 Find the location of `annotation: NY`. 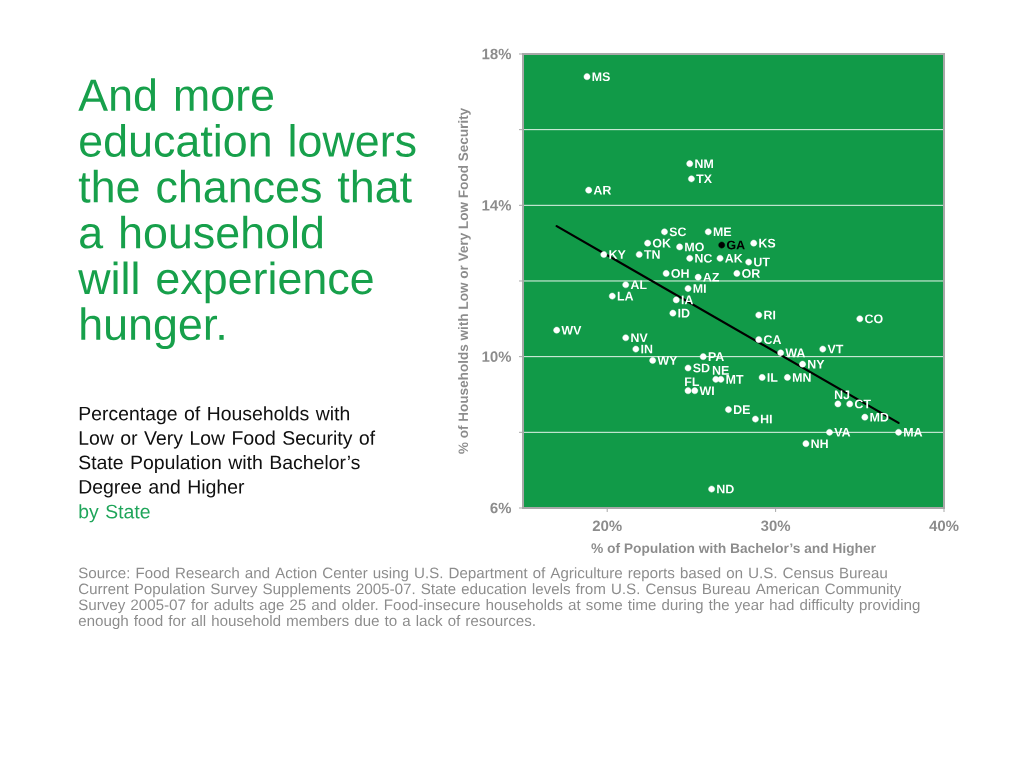

annotation: NY is located at coordinates (816, 364).